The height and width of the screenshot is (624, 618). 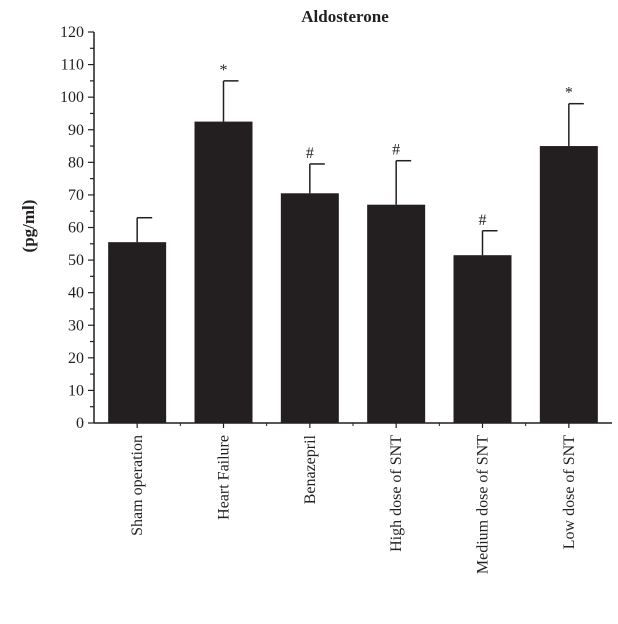 What do you see at coordinates (76, 358) in the screenshot?
I see `y-tick-label: 20` at bounding box center [76, 358].